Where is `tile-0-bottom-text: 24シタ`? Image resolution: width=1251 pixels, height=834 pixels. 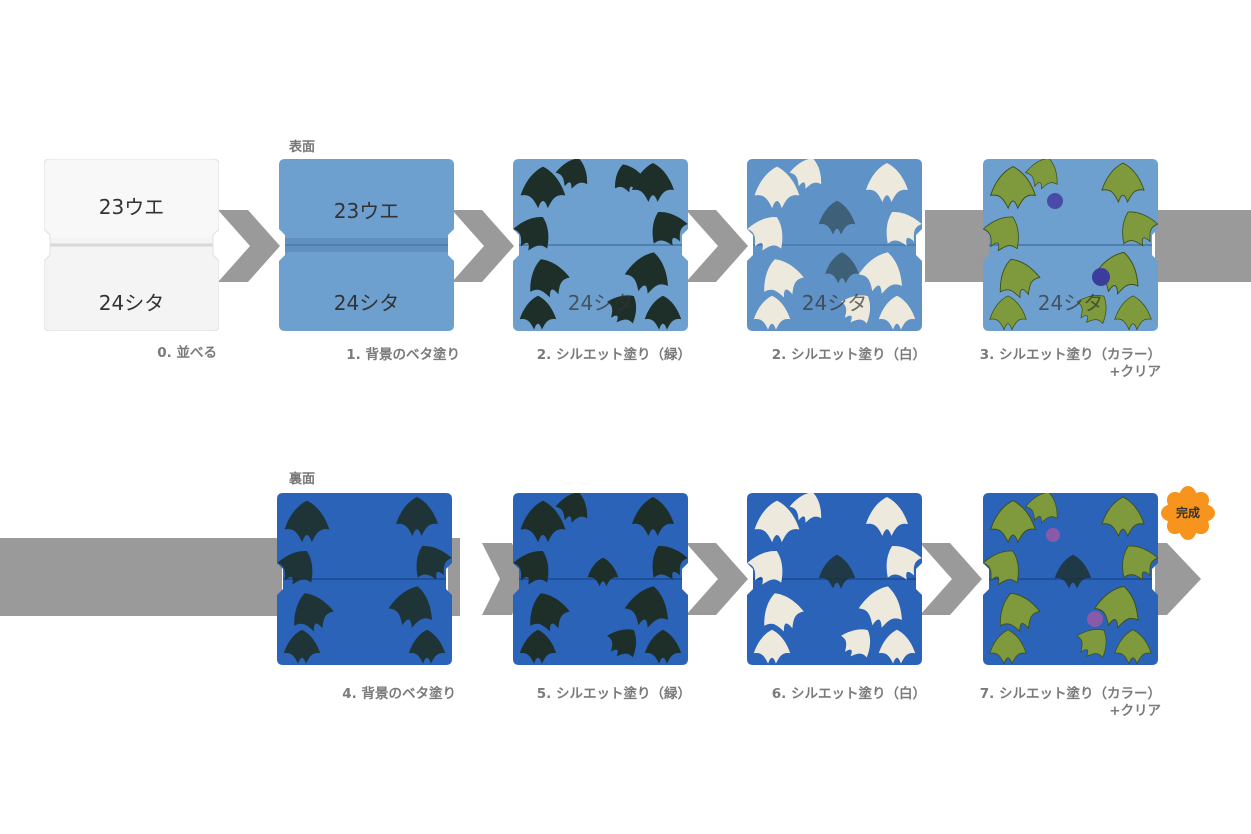 tile-0-bottom-text: 24シタ is located at coordinates (131, 303).